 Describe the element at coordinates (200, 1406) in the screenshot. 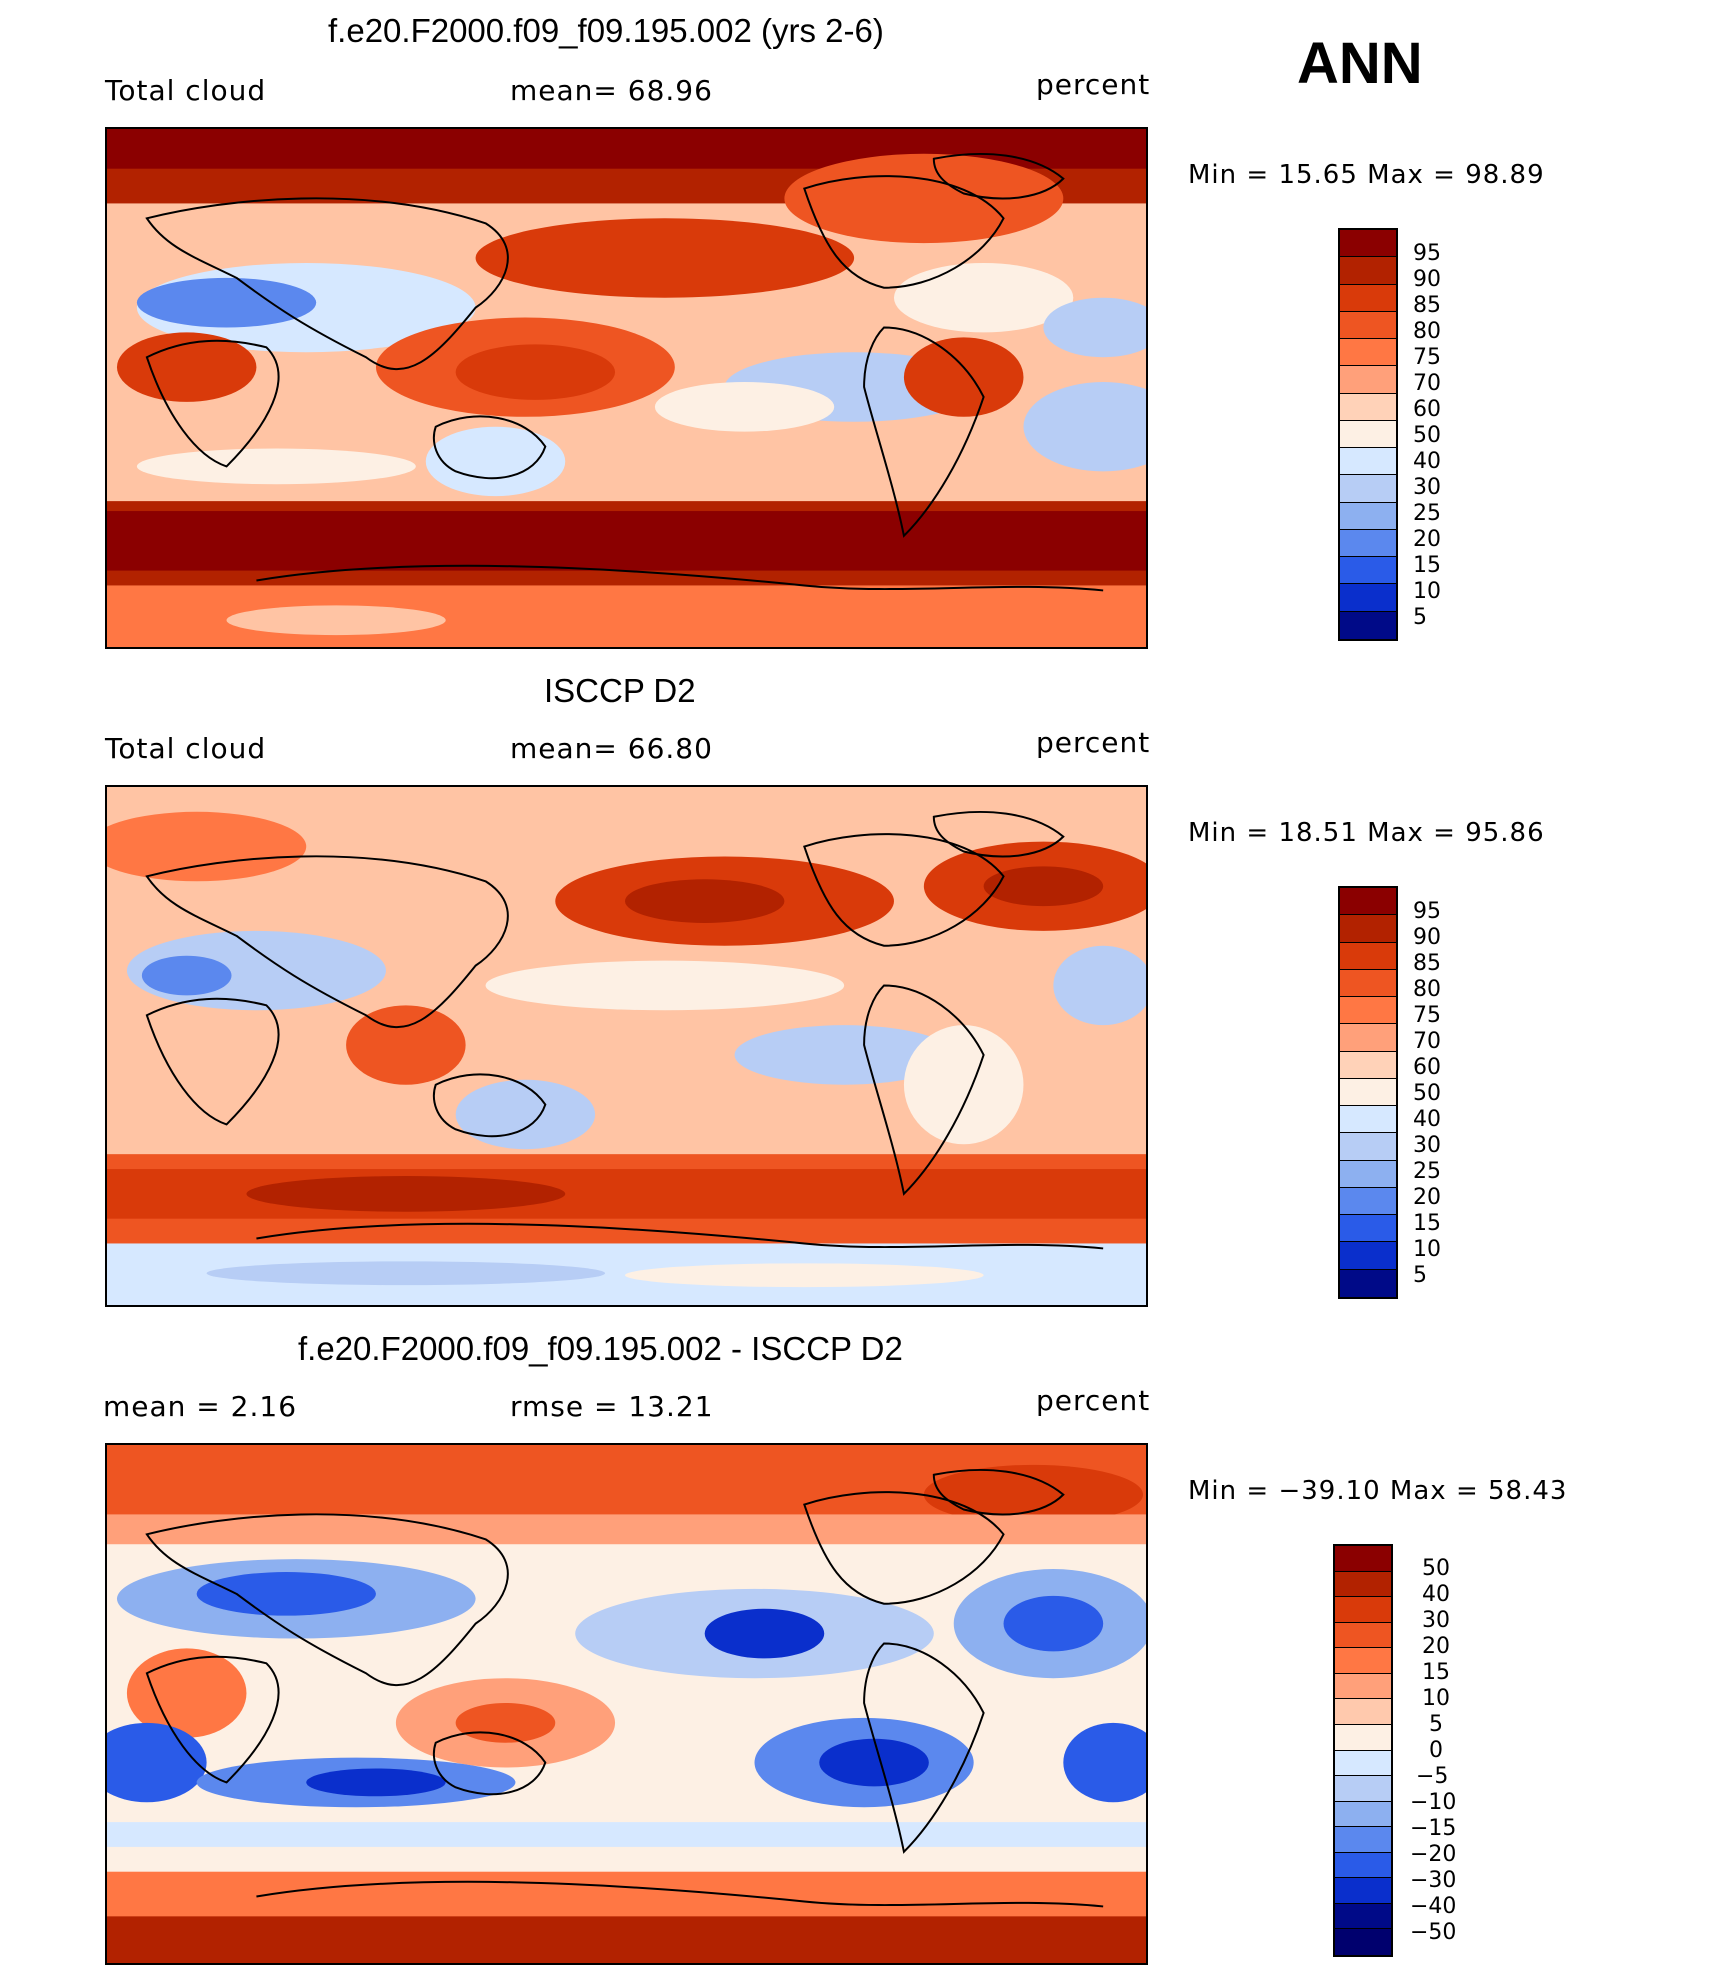

I see `panel3-mean-label: mean = 2.16` at that location.